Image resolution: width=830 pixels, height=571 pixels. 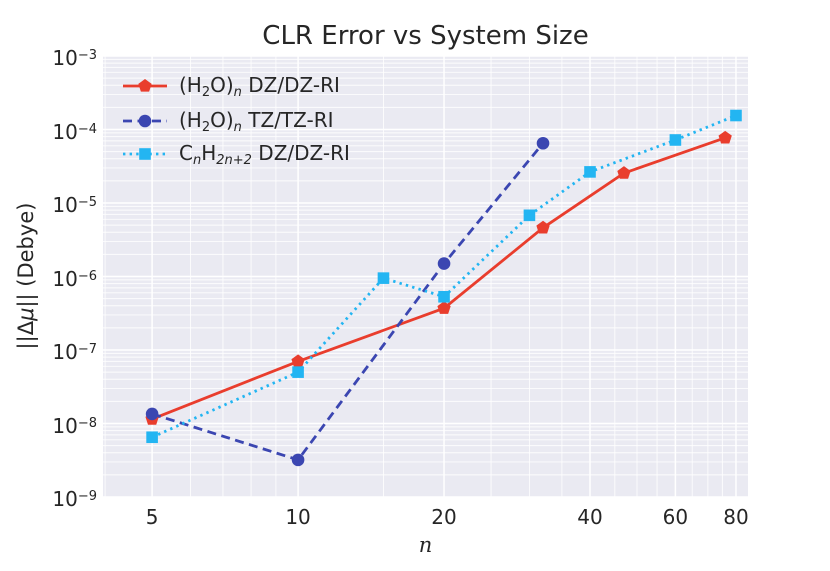 I want to click on y-tick-label: 10⁻⁷, so click(x=74, y=352).